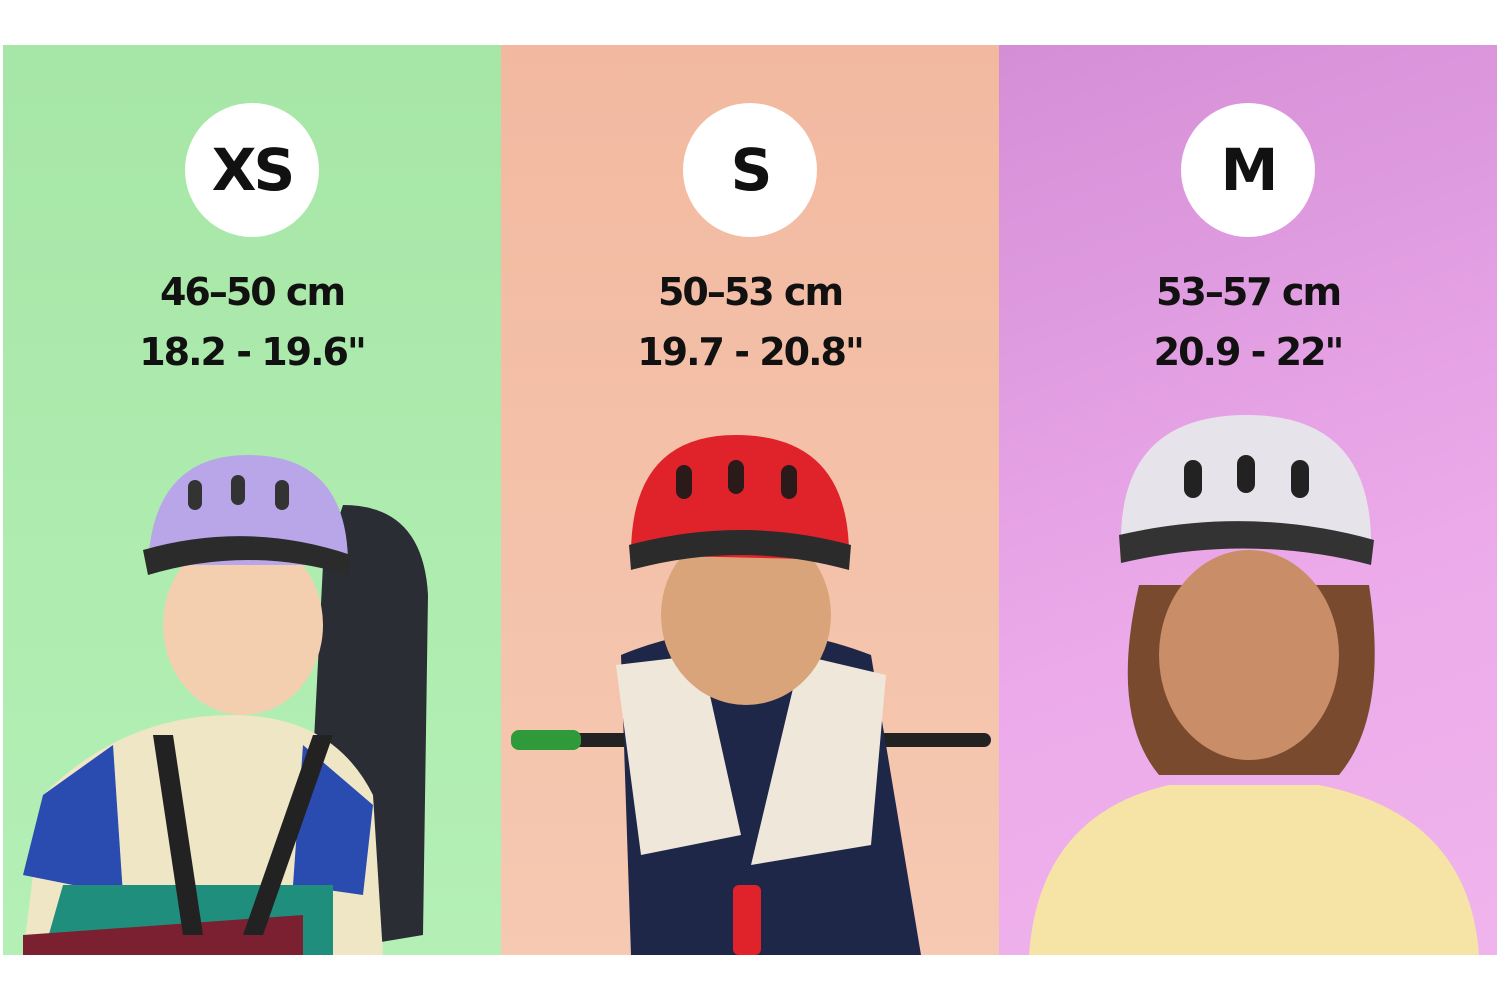 The width and height of the screenshot is (1500, 1000). What do you see at coordinates (252, 292) in the screenshot?
I see `size-cm: 46–50 cm` at bounding box center [252, 292].